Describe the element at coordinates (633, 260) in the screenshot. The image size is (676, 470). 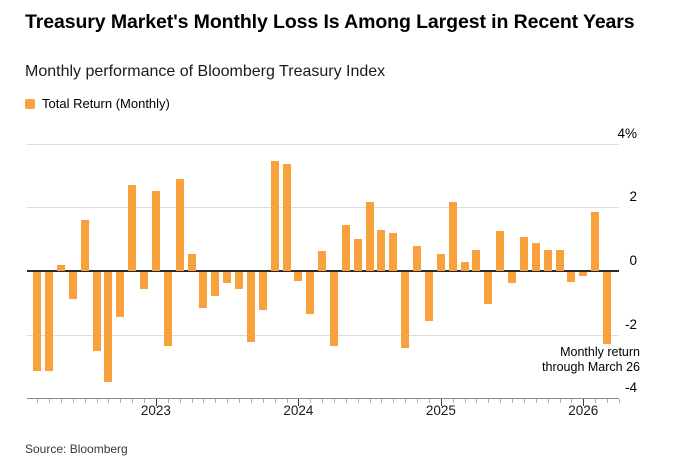
I see `y-axis-tick-label: 0` at that location.